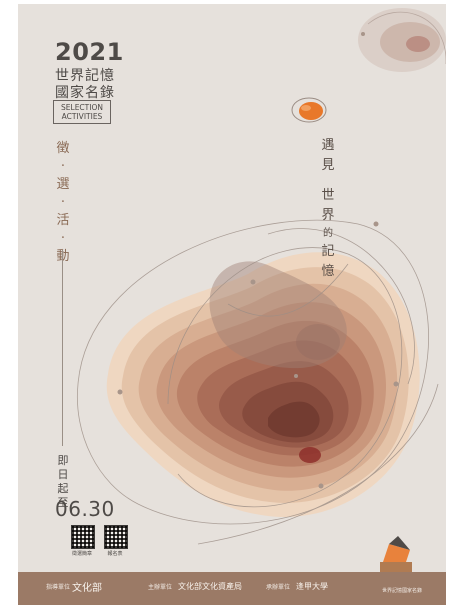 Image resolution: width=464 pixels, height=609 pixels. I want to click on vertical-char: 選, so click(63, 184).